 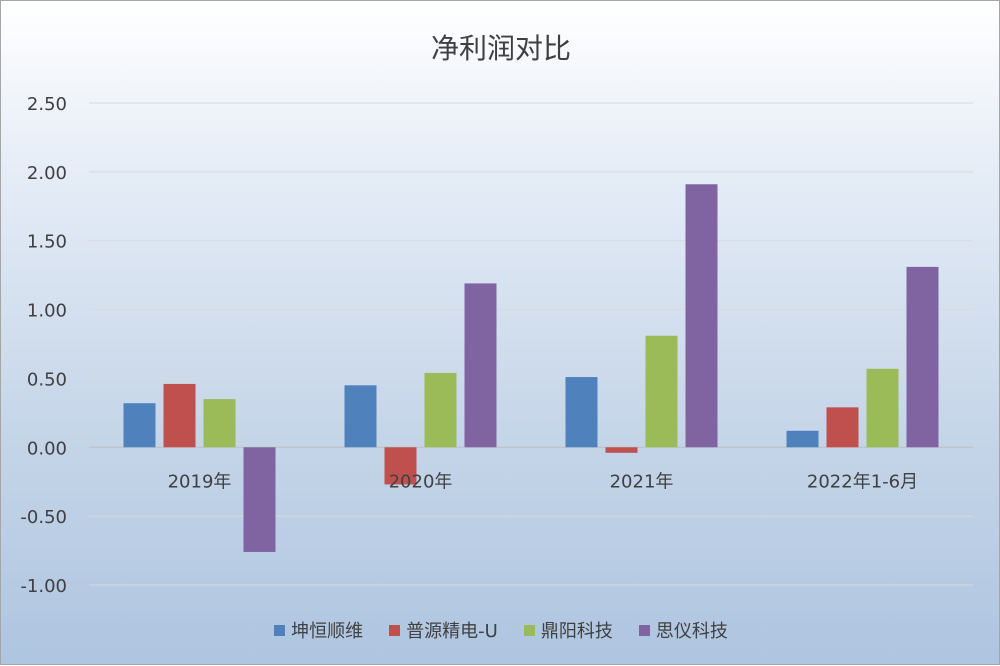 I want to click on y-tick-label: 2.50, so click(x=47, y=104).